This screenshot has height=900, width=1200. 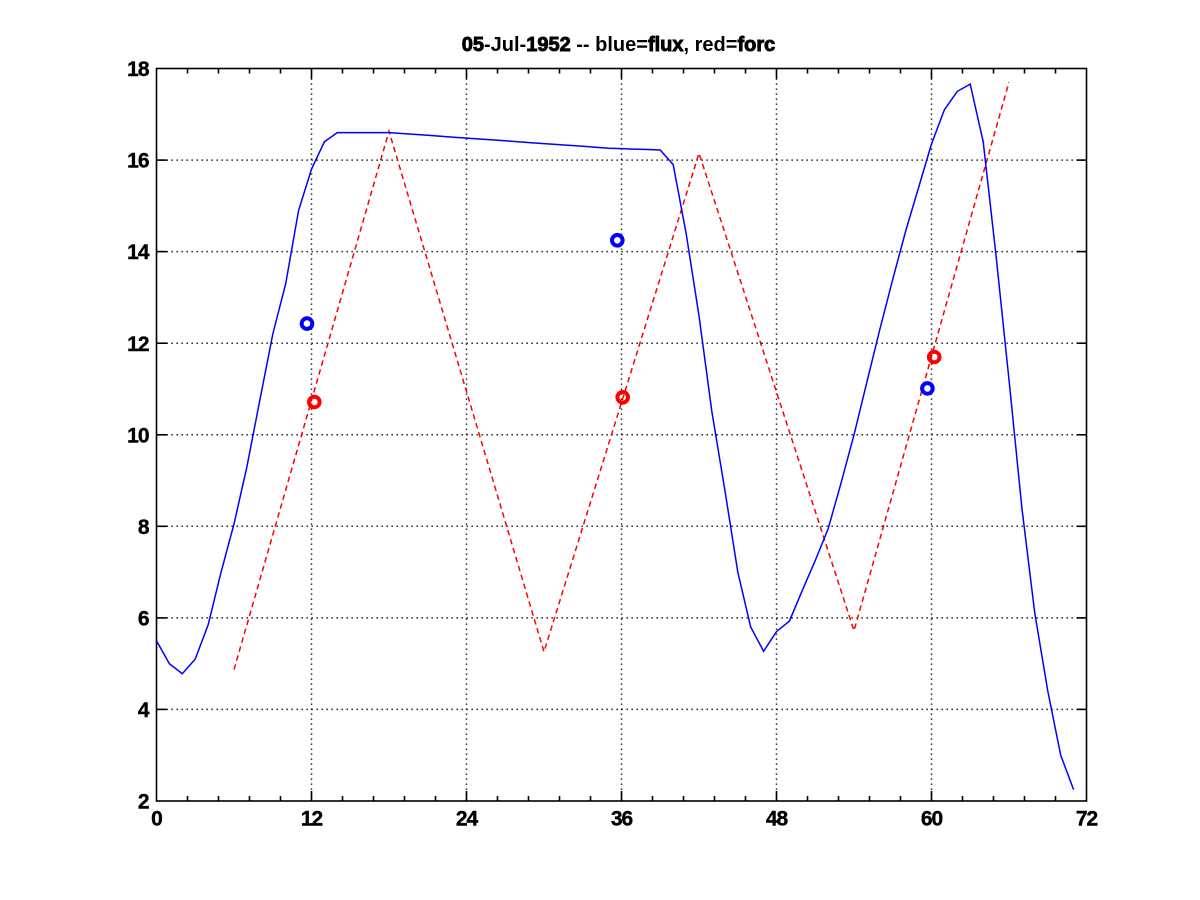 What do you see at coordinates (777, 818) in the screenshot?
I see `svg-text: 48` at bounding box center [777, 818].